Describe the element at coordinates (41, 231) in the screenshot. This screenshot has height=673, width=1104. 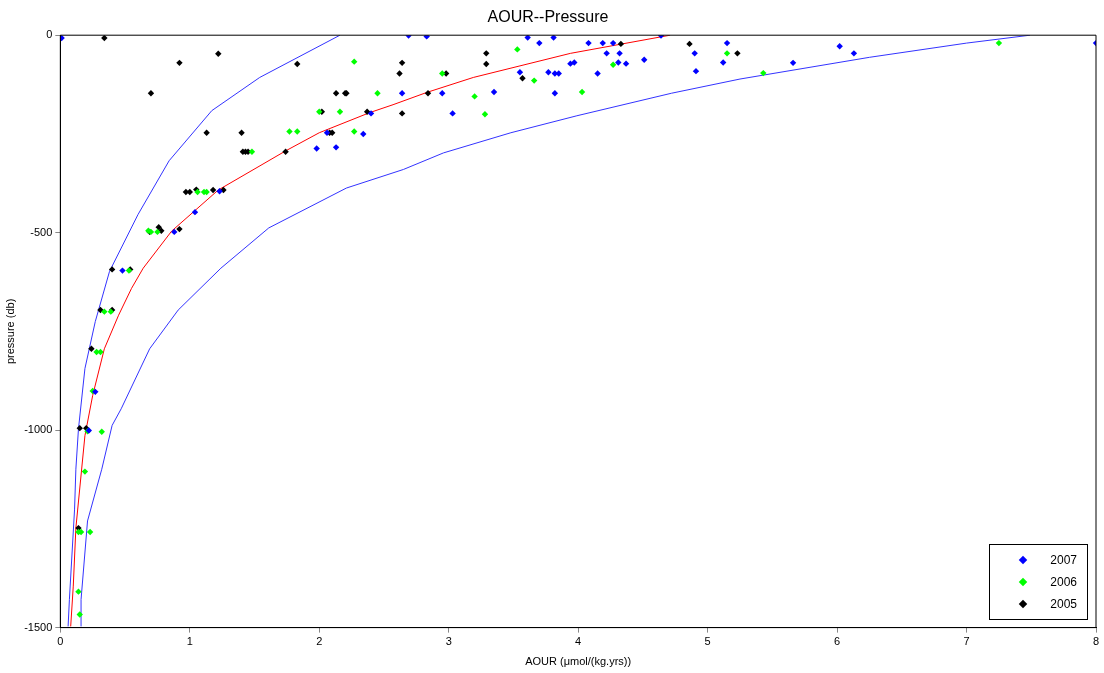
I see `y-tick-label: -500` at that location.